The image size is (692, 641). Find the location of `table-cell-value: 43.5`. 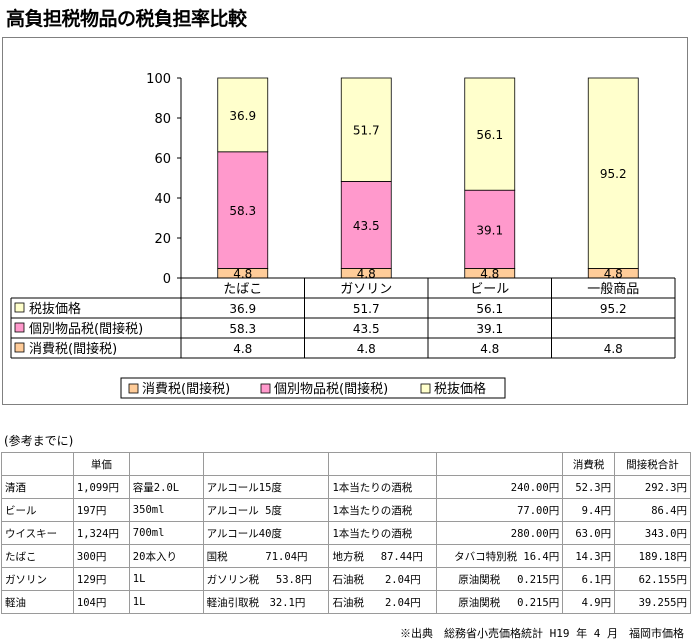

table-cell-value: 43.5 is located at coordinates (366, 329).